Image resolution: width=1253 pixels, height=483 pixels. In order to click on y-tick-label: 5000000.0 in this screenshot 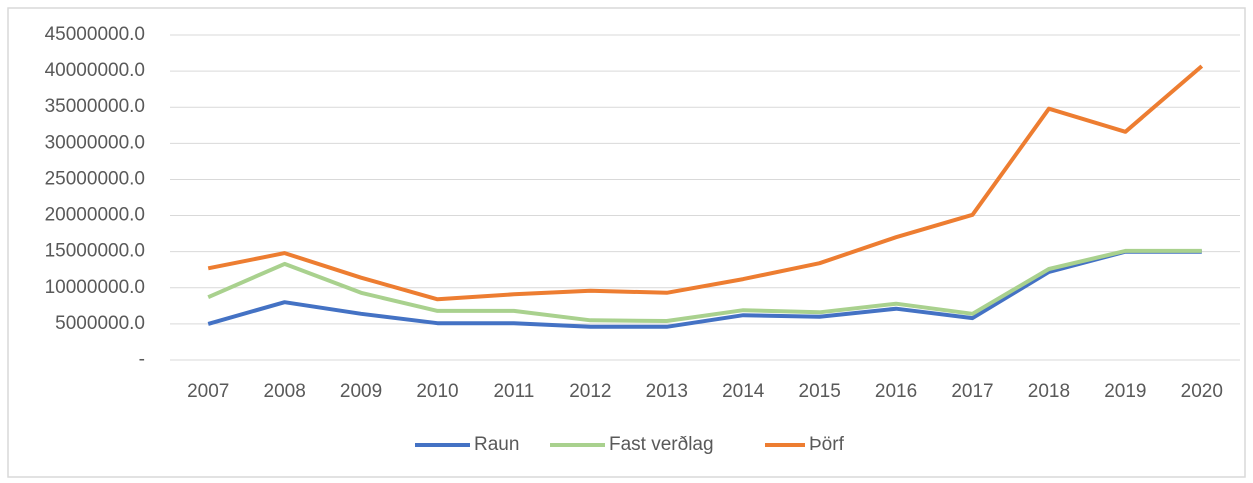, I will do `click(100, 323)`.